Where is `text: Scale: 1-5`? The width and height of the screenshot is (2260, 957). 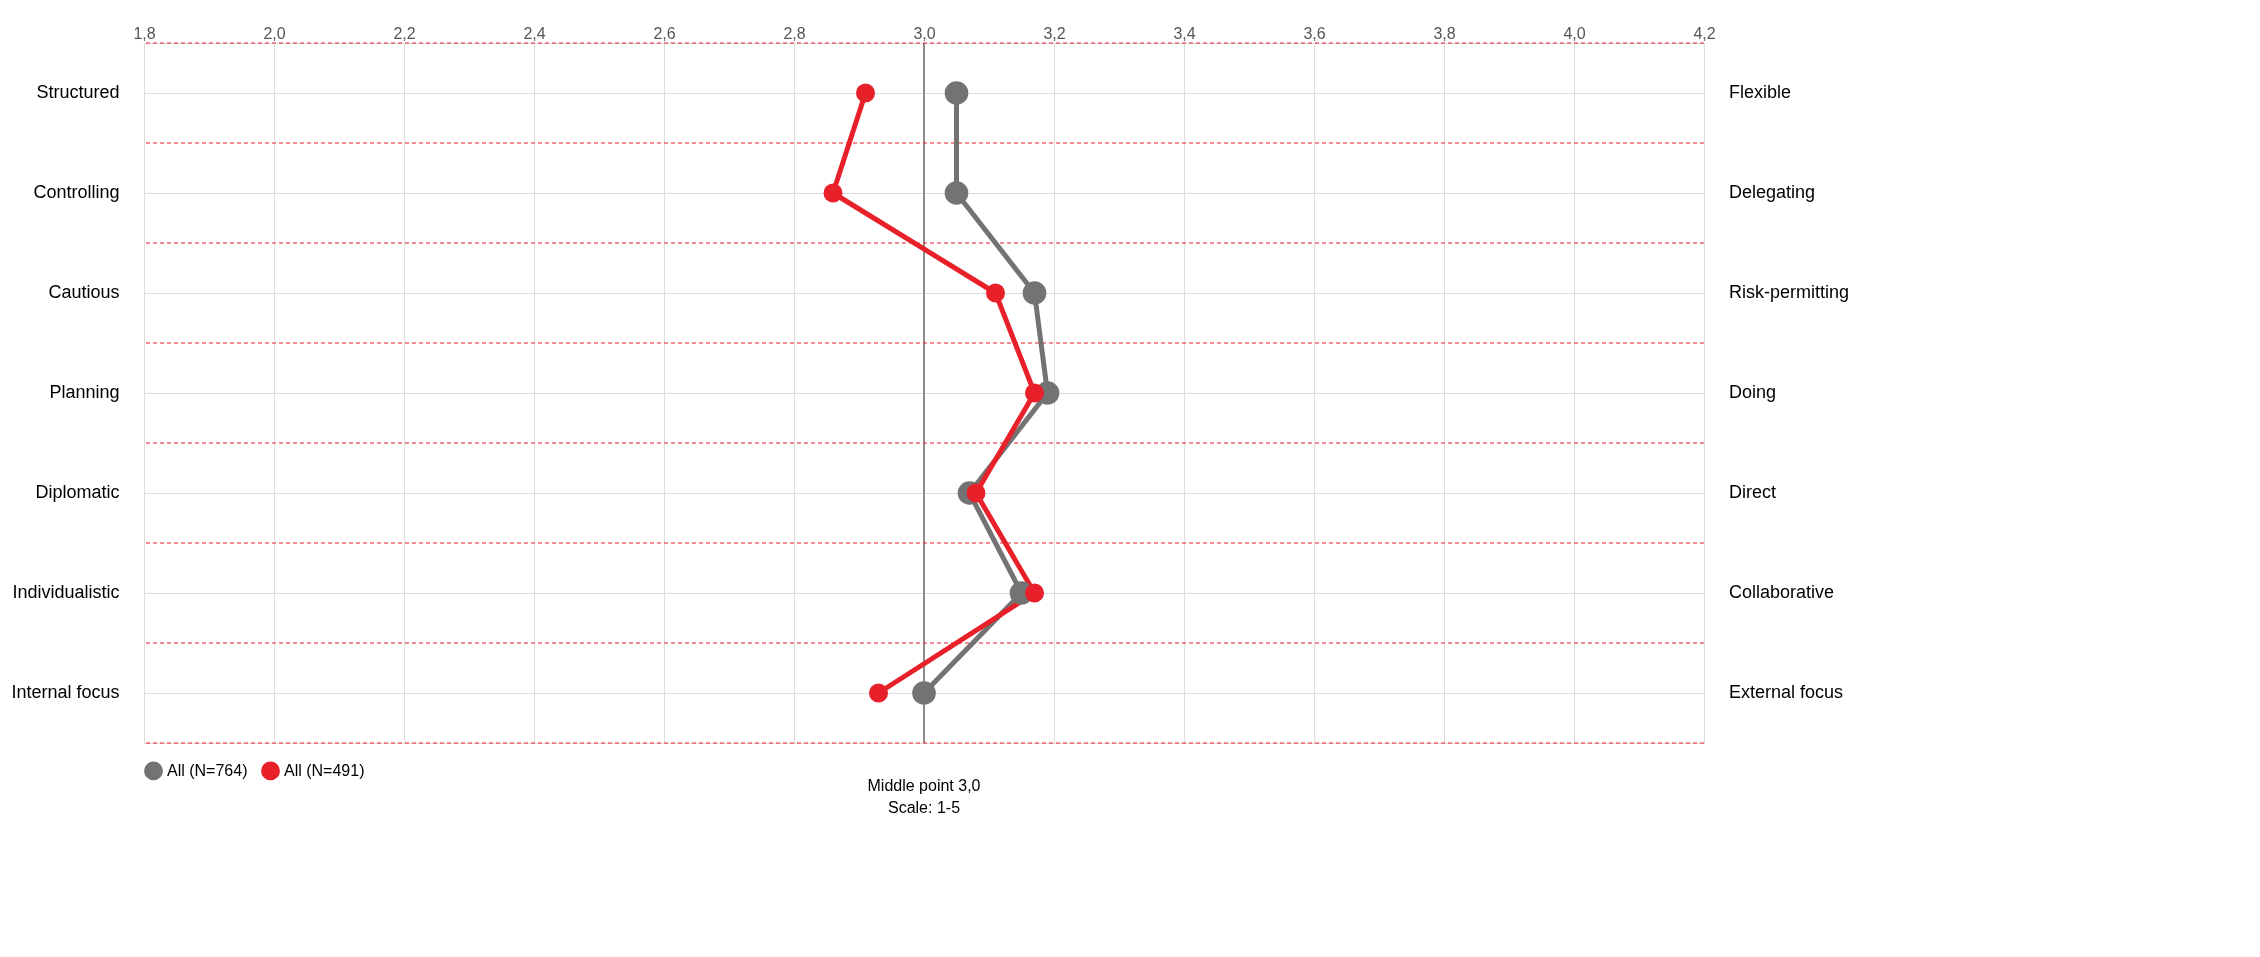
text: Scale: 1-5 is located at coordinates (924, 807).